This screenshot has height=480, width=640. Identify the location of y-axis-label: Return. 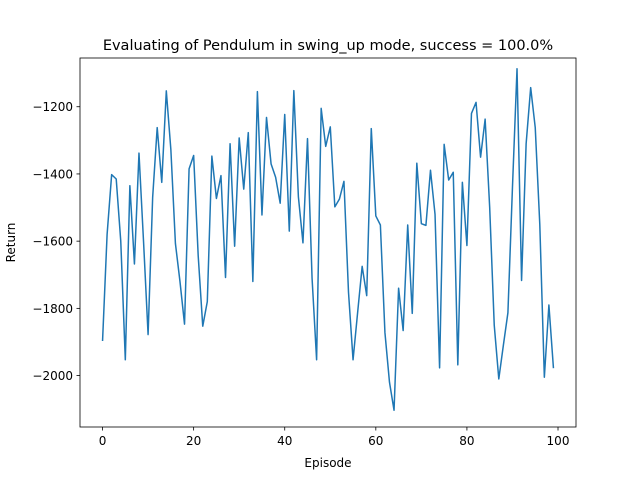
(11, 243).